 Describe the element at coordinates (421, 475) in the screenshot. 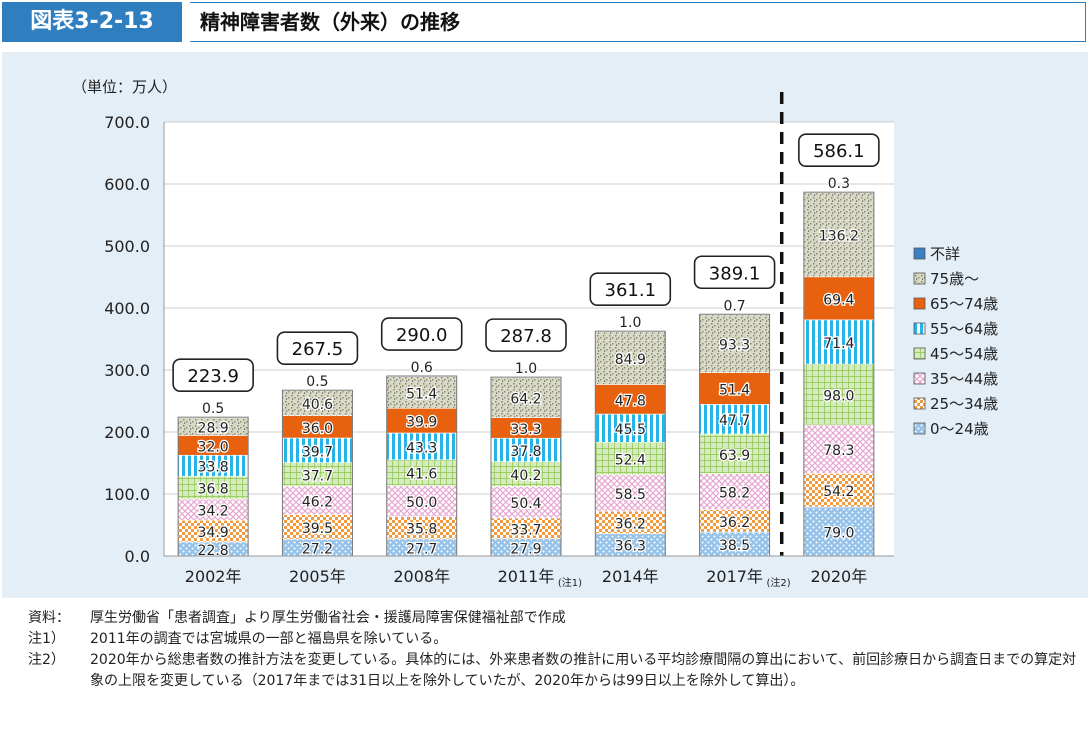

I see `value-label: 41.6` at that location.